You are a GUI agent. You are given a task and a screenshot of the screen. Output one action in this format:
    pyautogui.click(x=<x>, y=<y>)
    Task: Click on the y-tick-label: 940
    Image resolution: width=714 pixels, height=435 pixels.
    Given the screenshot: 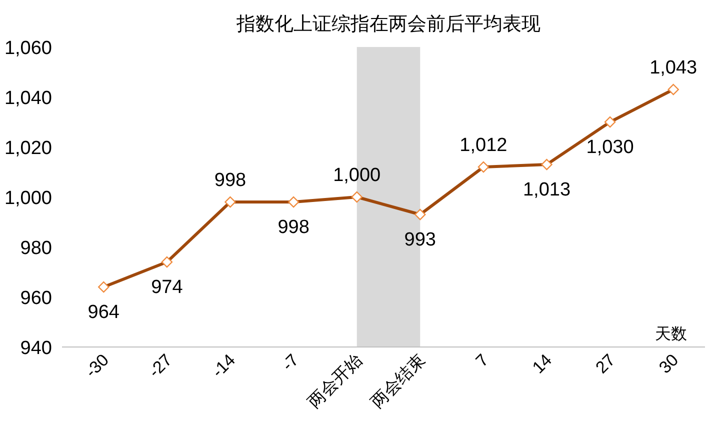 What is the action you would take?
    pyautogui.click(x=36, y=348)
    